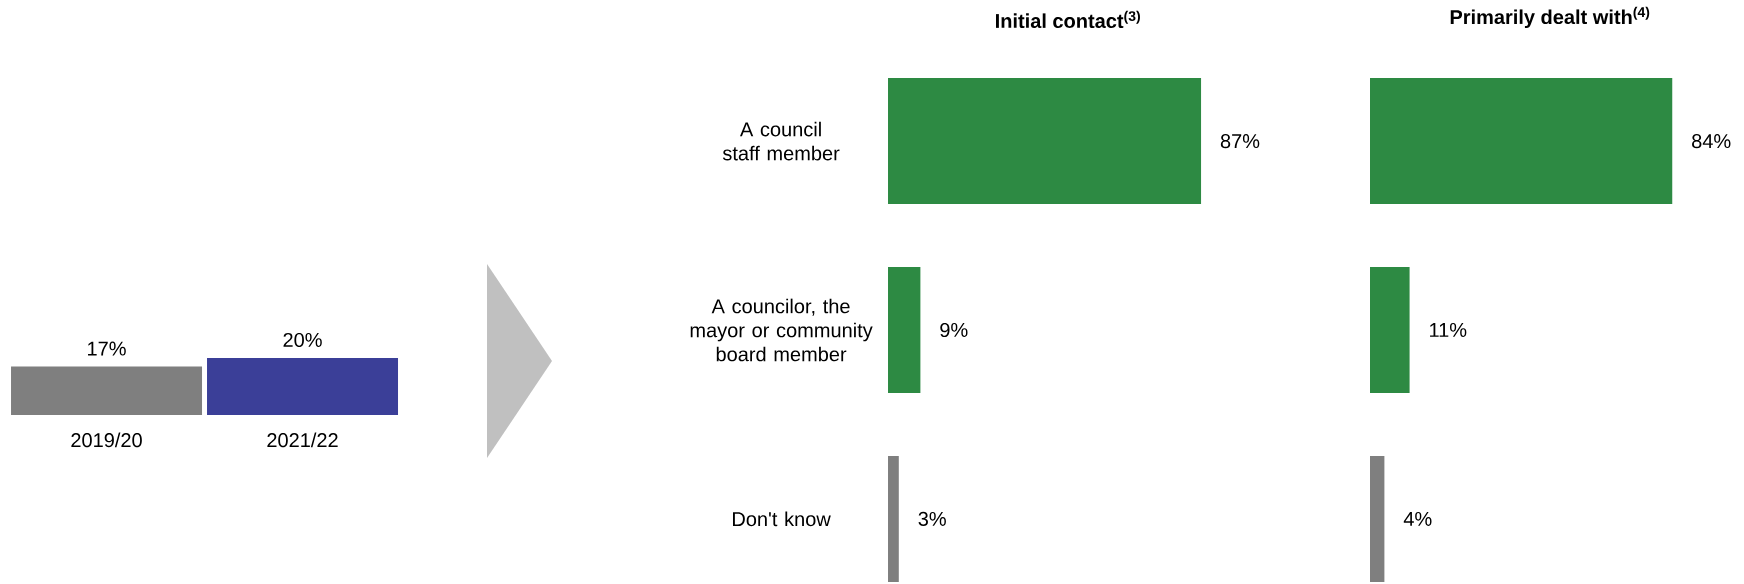 The height and width of the screenshot is (584, 1744). Describe the element at coordinates (1068, 19) in the screenshot. I see `chart-title: Initial contact$^{(3)}$` at that location.